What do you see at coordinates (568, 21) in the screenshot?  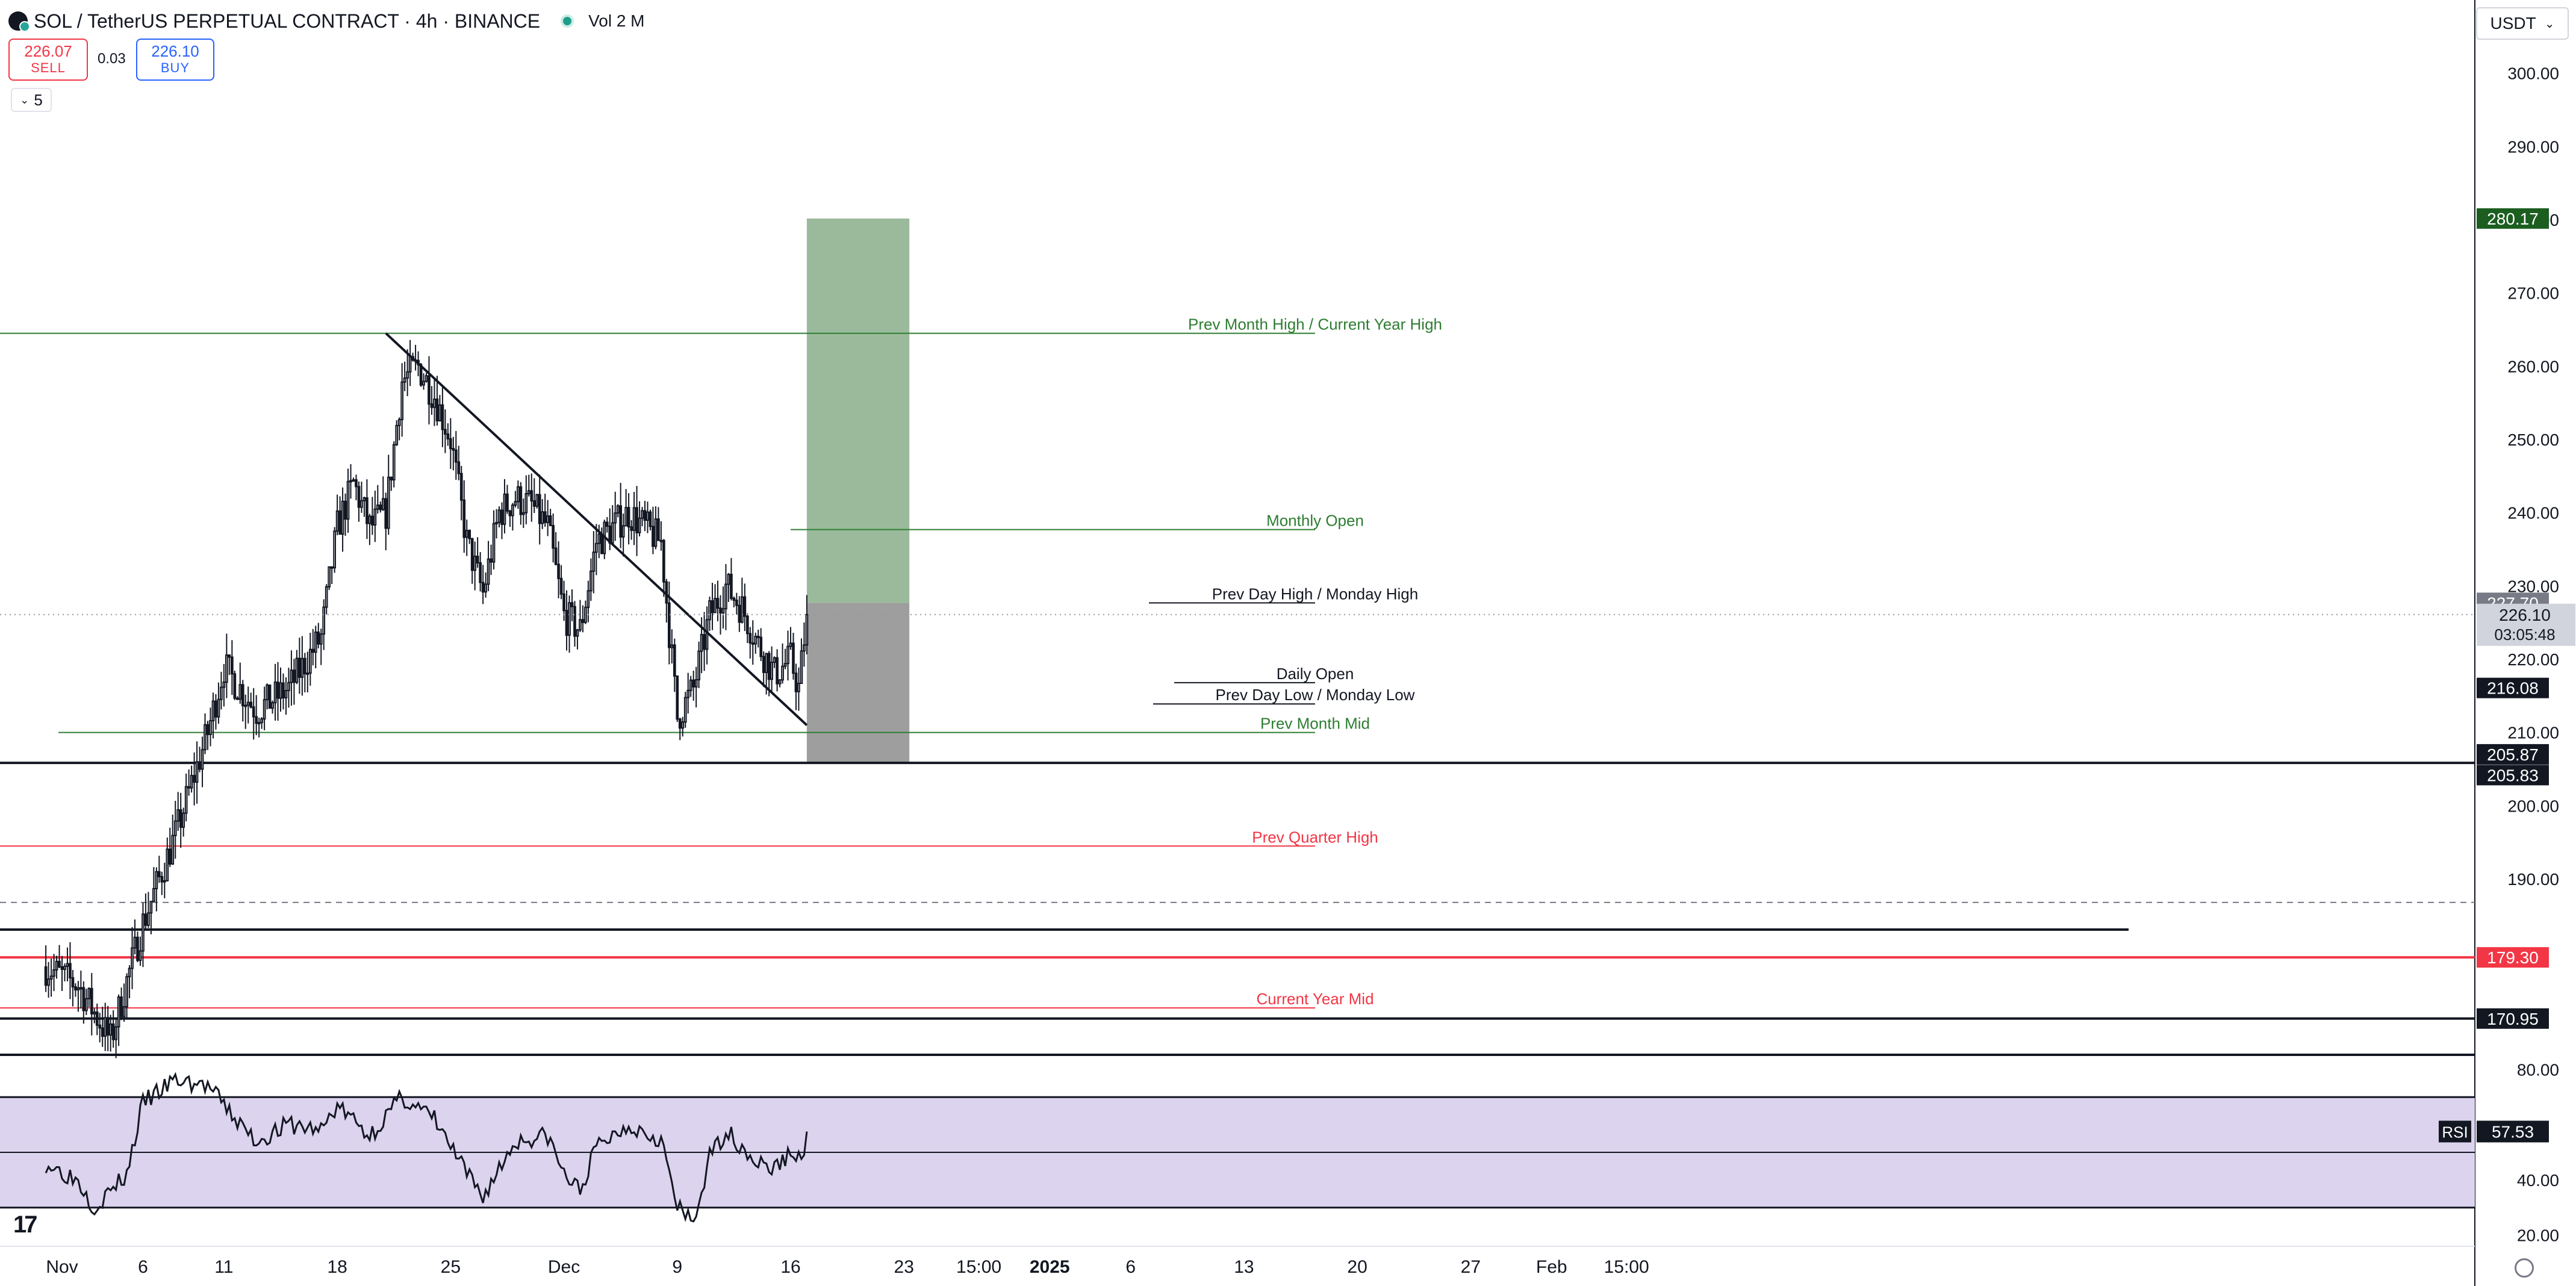 I see `market-status-icon` at bounding box center [568, 21].